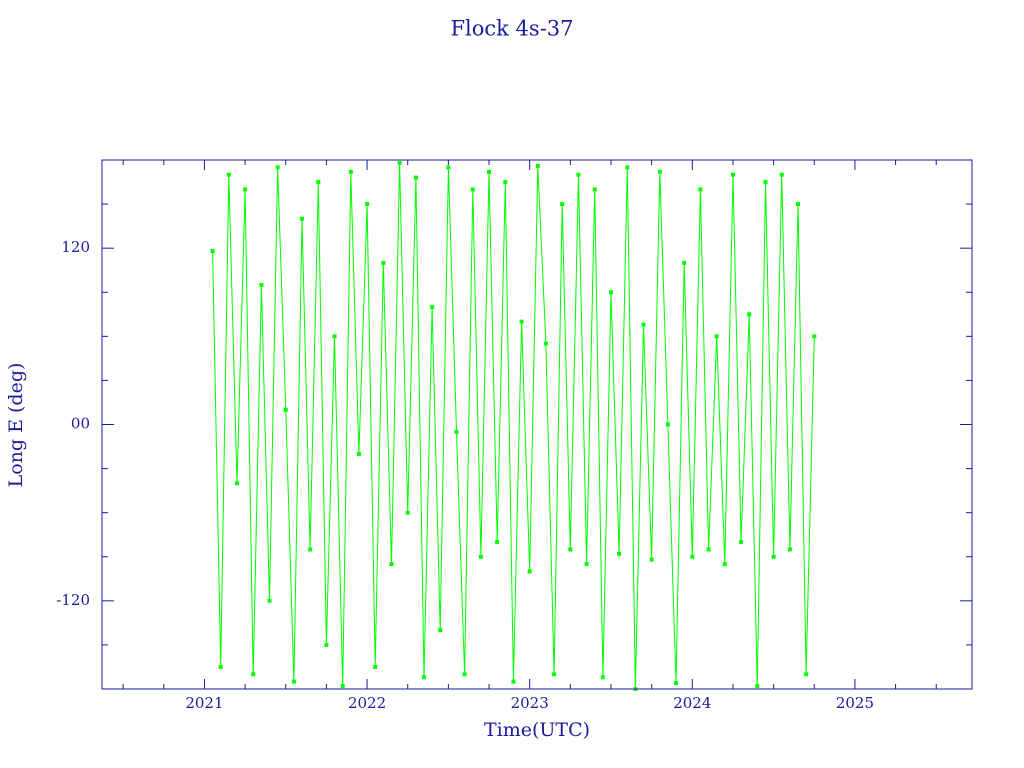  Describe the element at coordinates (204, 703) in the screenshot. I see `x-tick-label: 2021` at that location.